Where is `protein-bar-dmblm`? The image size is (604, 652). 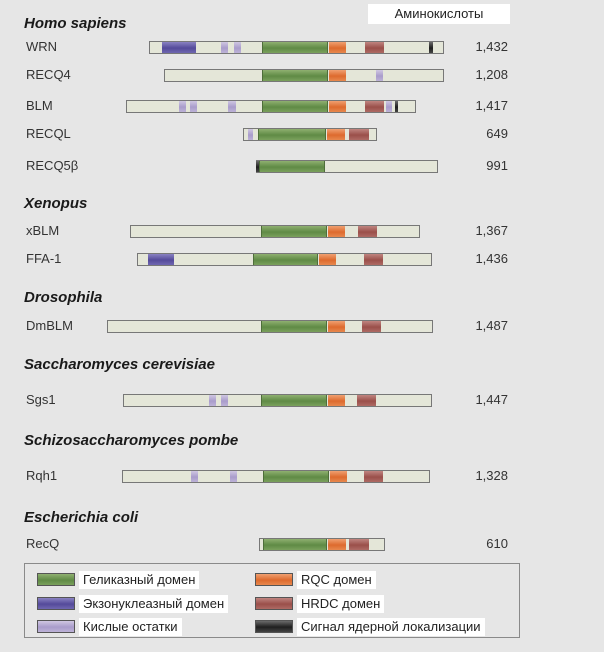
protein-bar-dmblm is located at coordinates (270, 326).